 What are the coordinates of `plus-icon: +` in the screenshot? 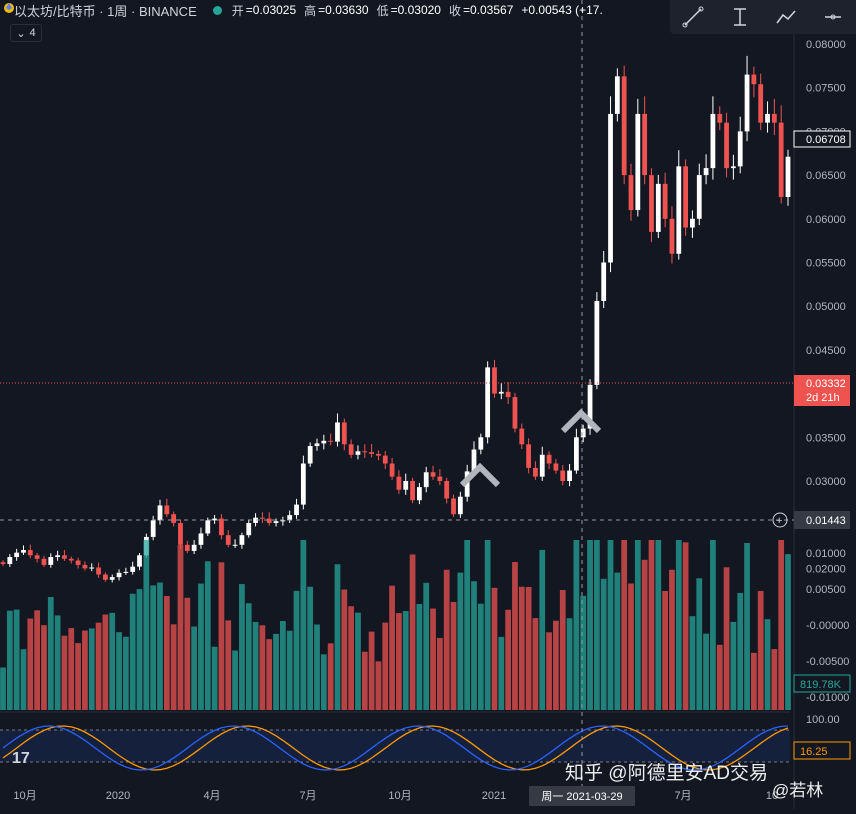 It's located at (779, 521).